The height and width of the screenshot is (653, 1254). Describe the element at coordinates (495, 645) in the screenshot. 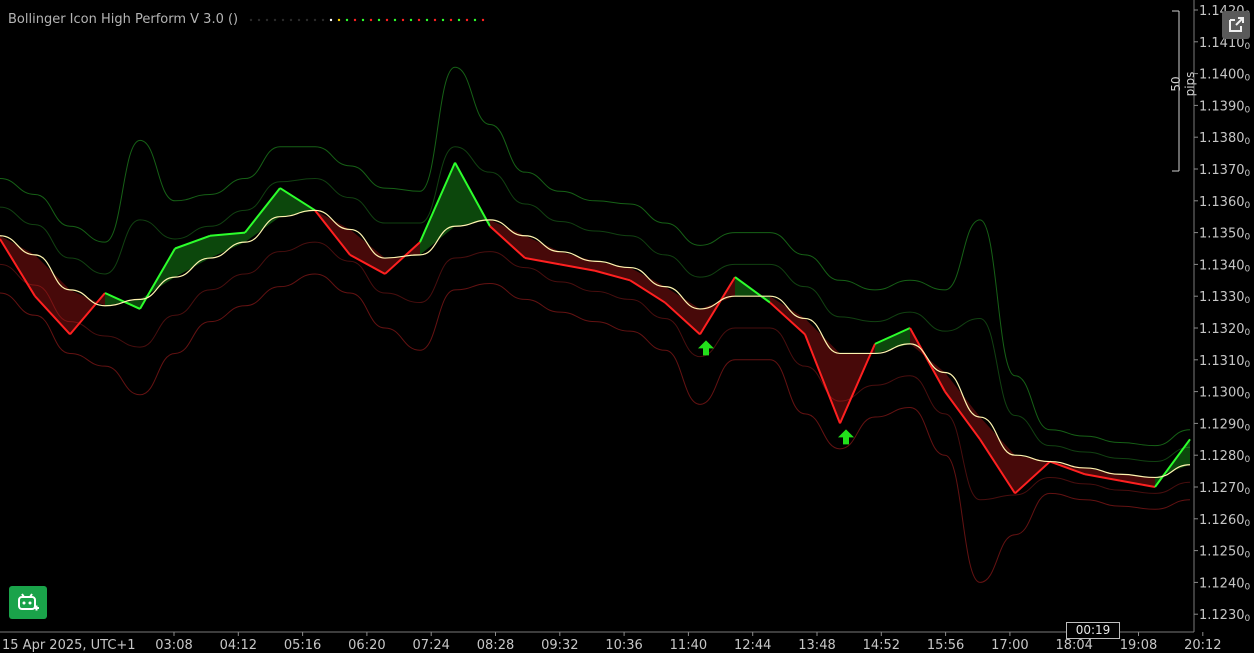

I see `time-tick-label: 08:28` at that location.